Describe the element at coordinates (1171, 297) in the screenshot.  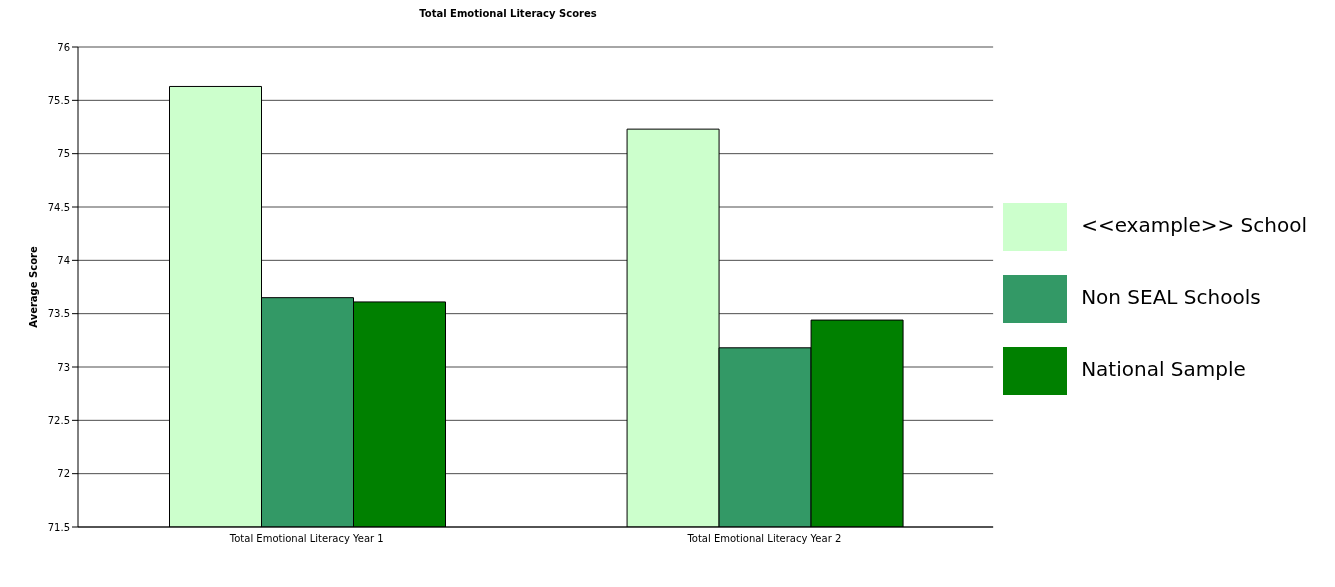
I see `legend-label: Non SEAL Schools` at that location.